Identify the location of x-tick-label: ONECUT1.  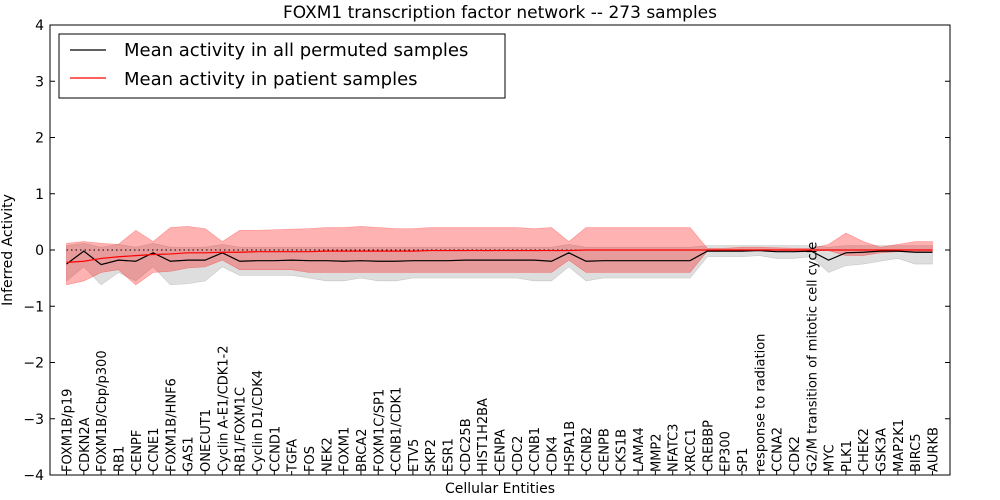
(206, 440).